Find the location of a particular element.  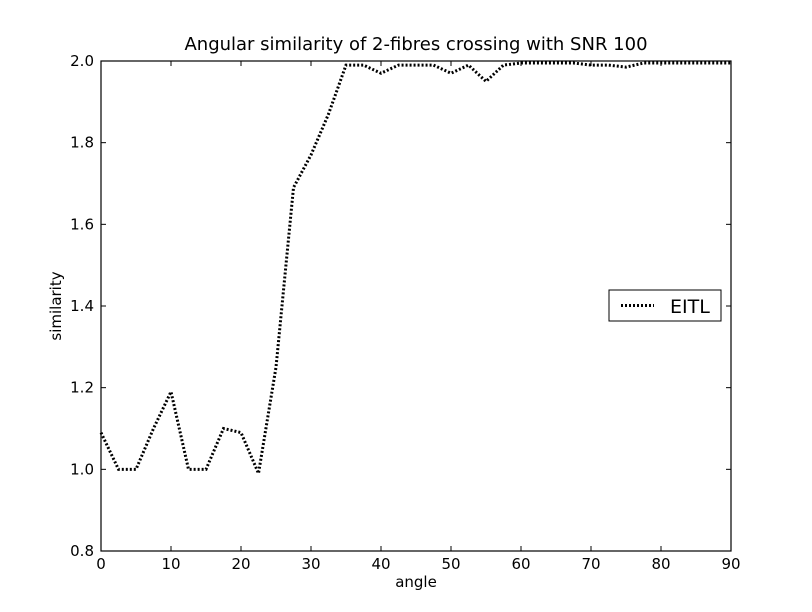

x-tick-label: 60 is located at coordinates (520, 564).